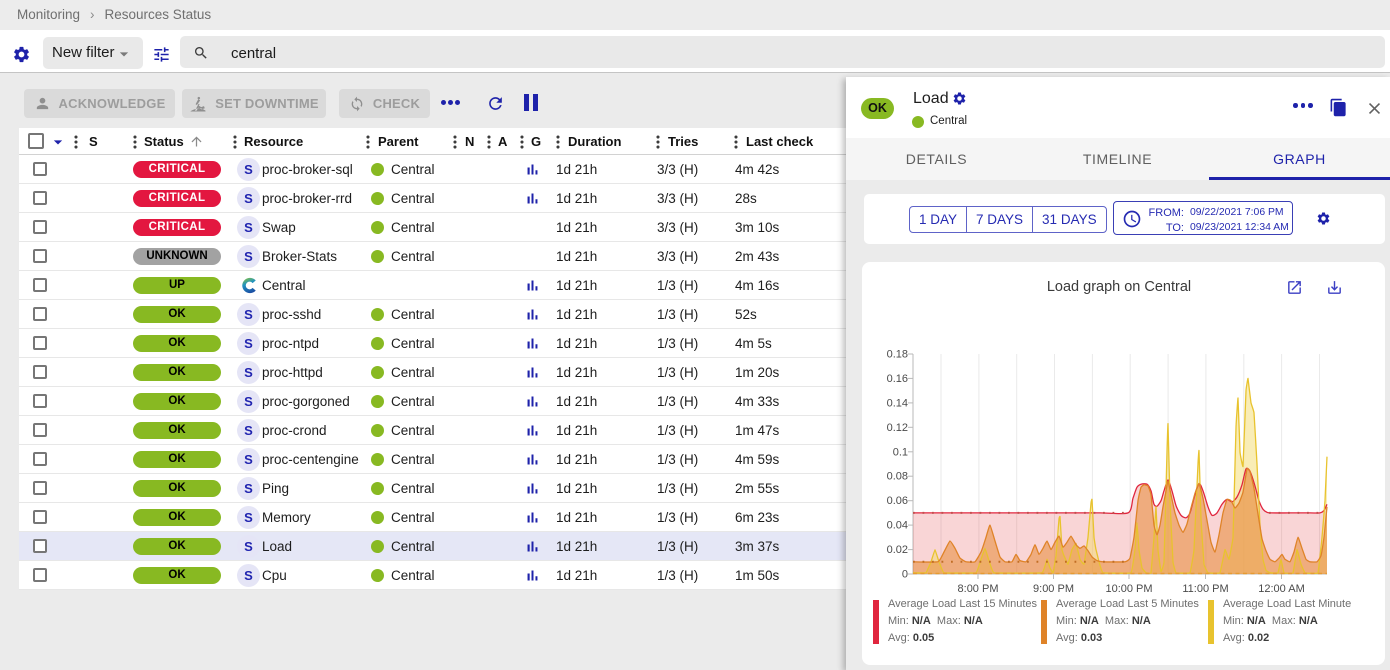 Image resolution: width=1390 pixels, height=670 pixels. I want to click on svg-text: 0.02, so click(897, 550).